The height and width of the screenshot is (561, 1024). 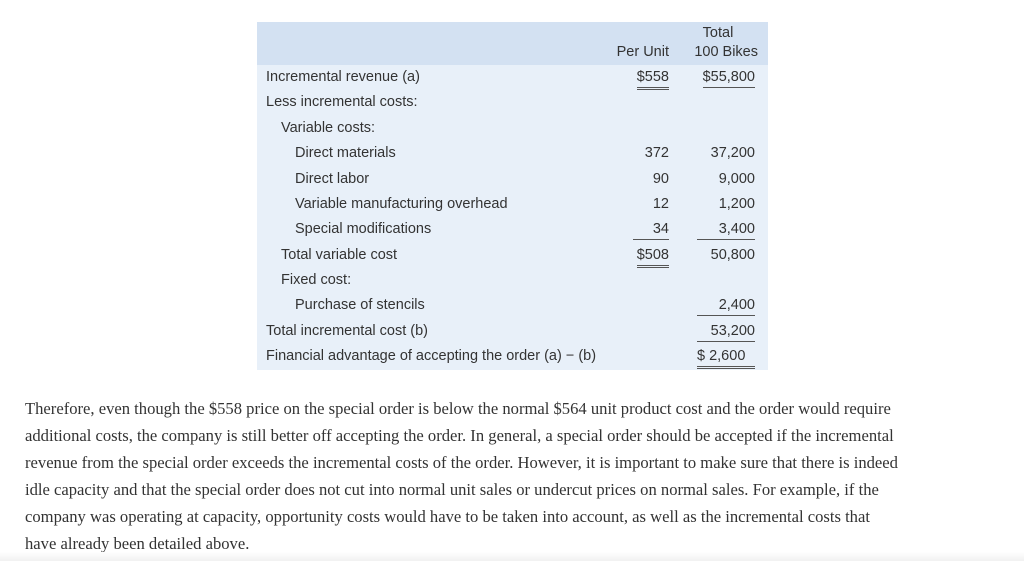 I want to click on table-row: Direct labor 90 9,000, so click(x=512, y=179).